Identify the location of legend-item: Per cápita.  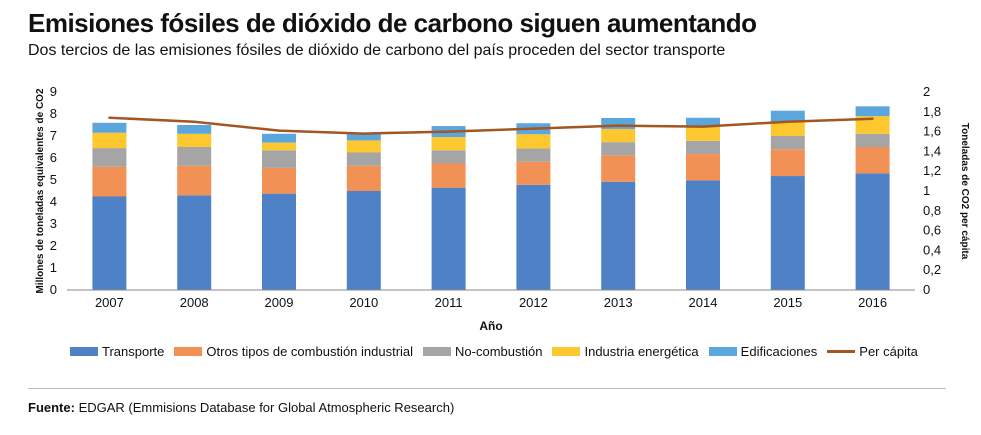
(872, 351).